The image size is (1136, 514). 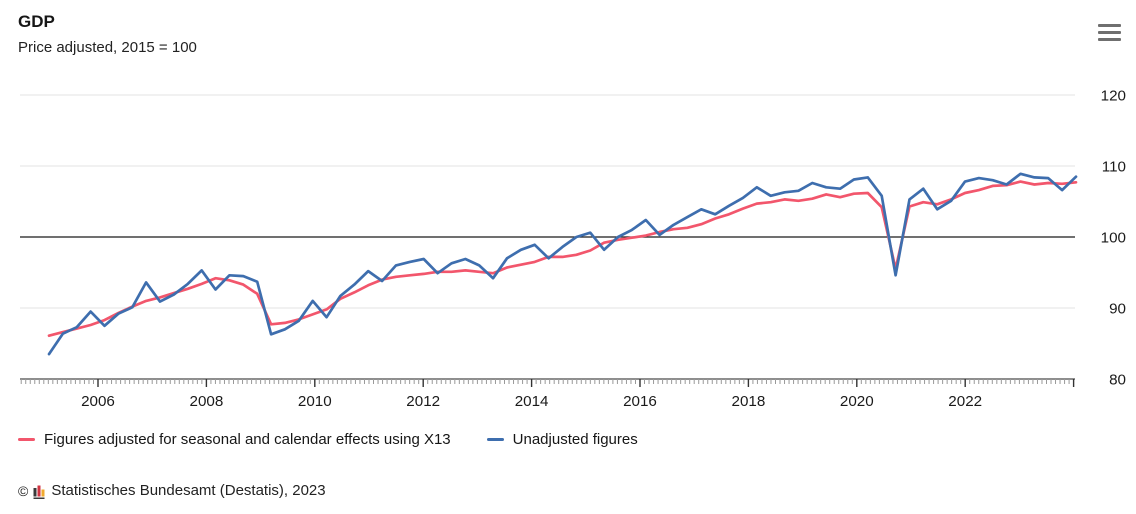 I want to click on source-text: Statistisches Bundesamt (Destatis), 2023, so click(x=188, y=490).